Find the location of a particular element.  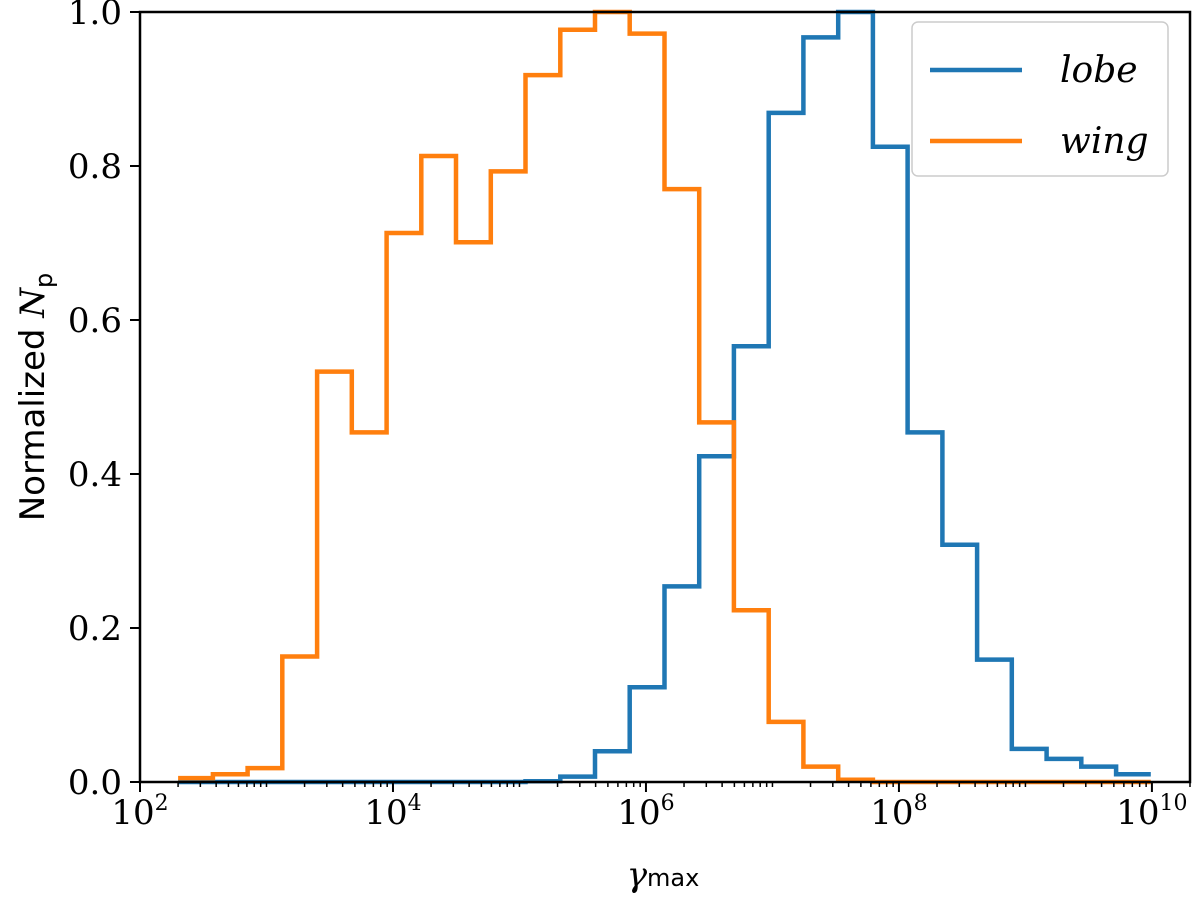

y-tick-label: 0.6 is located at coordinates (95, 321).